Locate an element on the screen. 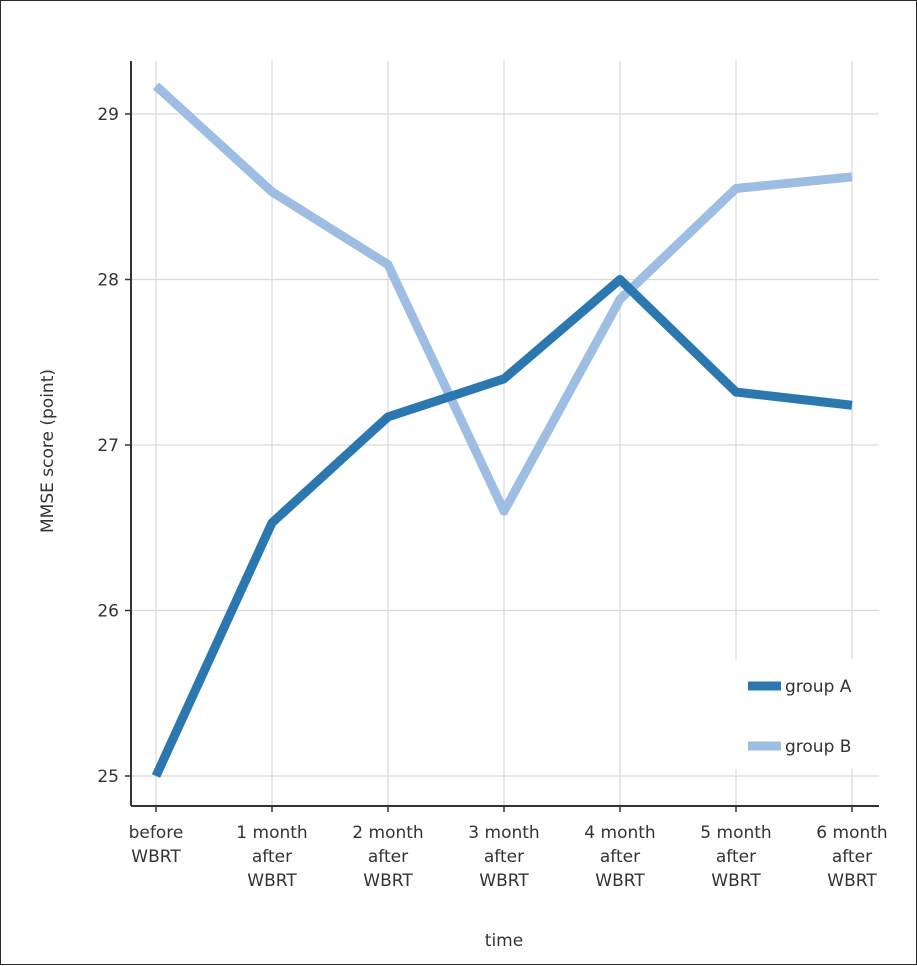 This screenshot has height=966, width=917. legend: group A group B is located at coordinates (805, 714).